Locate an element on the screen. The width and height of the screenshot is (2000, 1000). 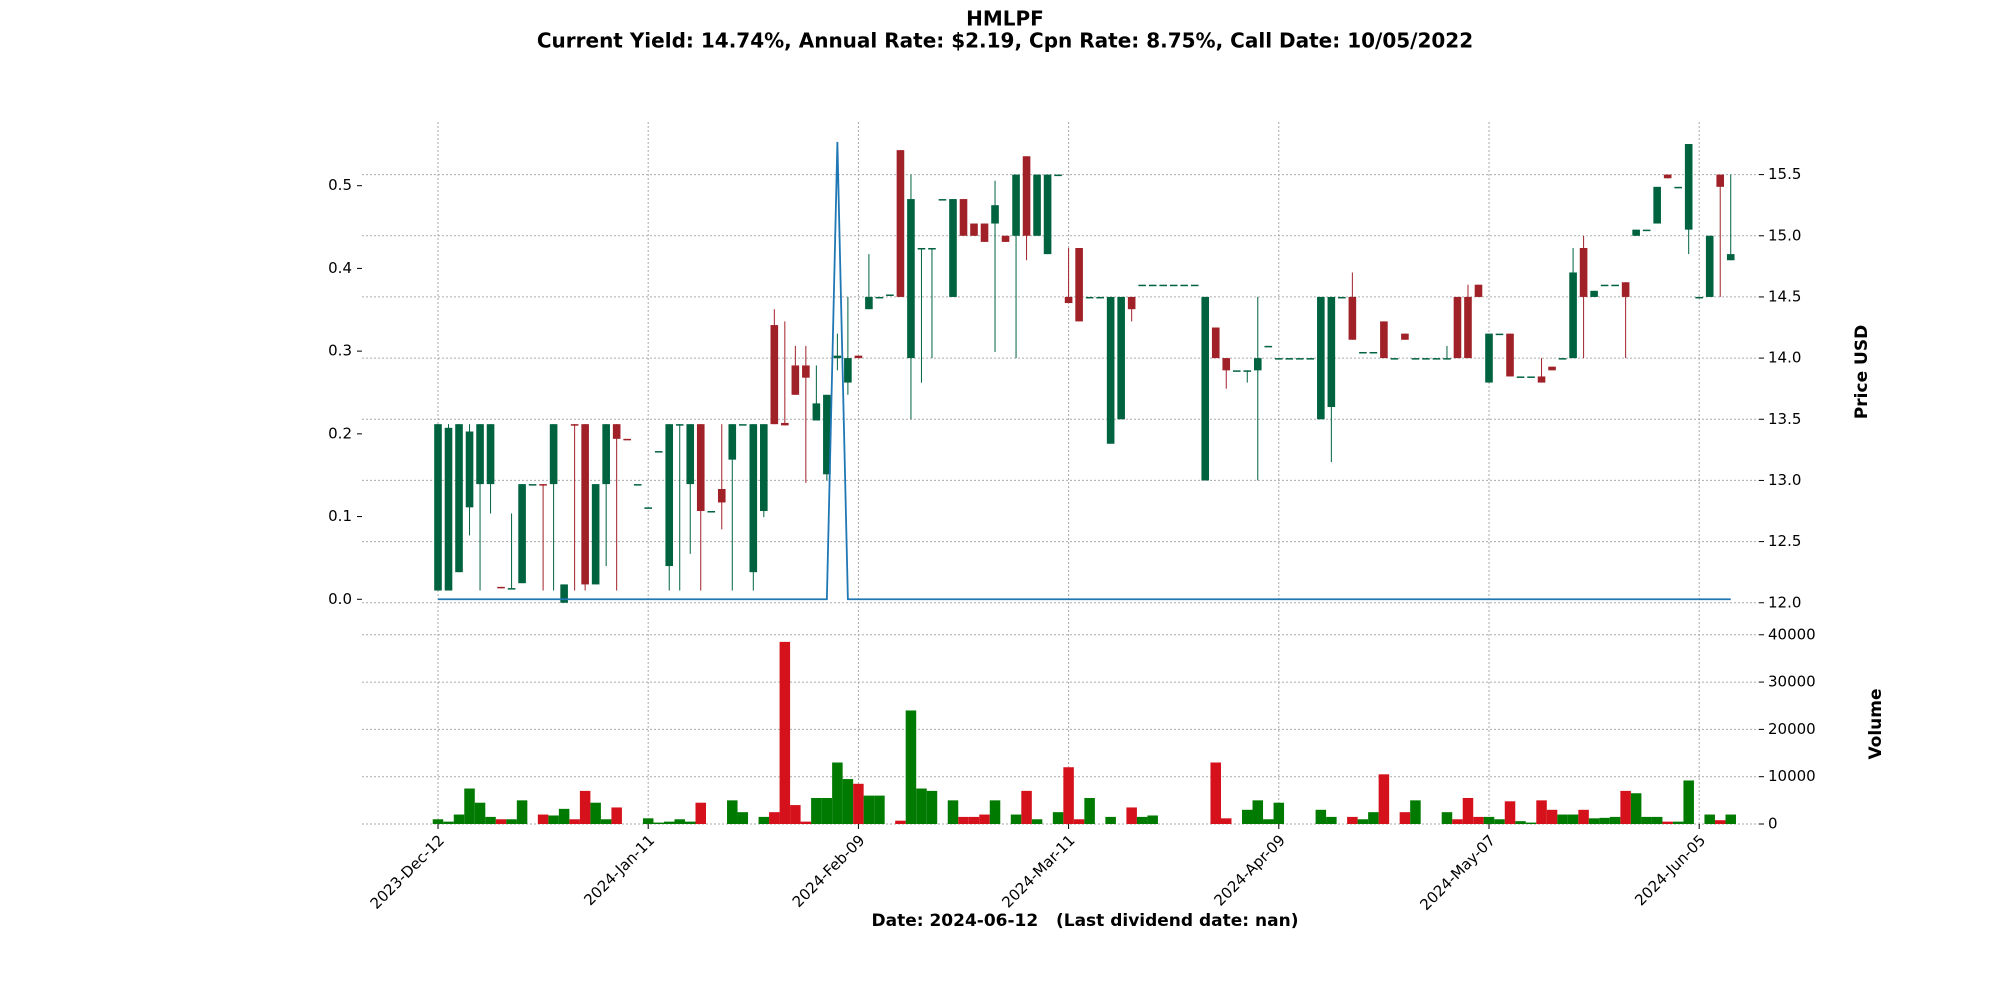
volume-tick-label: 40000 is located at coordinates (1792, 634).